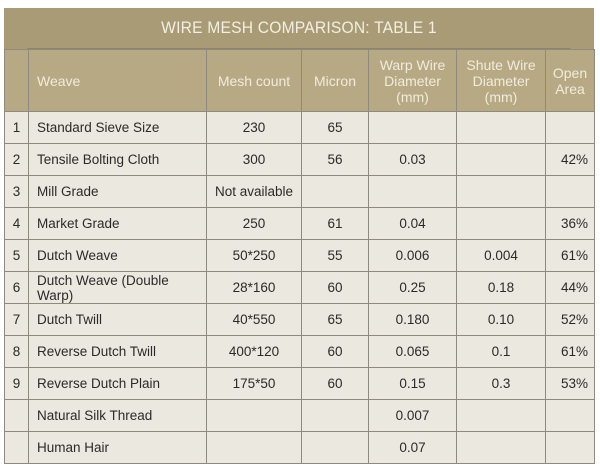  What do you see at coordinates (412, 383) in the screenshot?
I see `cell-warp-wire-diameter: 0.15` at bounding box center [412, 383].